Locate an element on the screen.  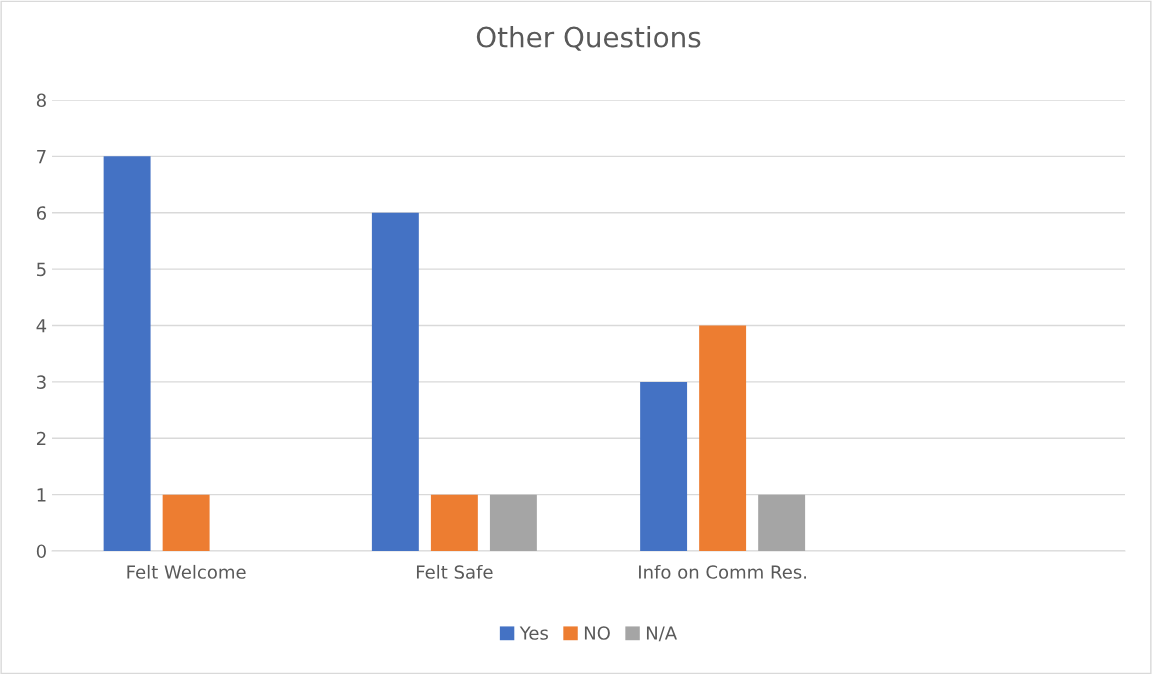
y-tick-label: 5 is located at coordinates (41, 269).